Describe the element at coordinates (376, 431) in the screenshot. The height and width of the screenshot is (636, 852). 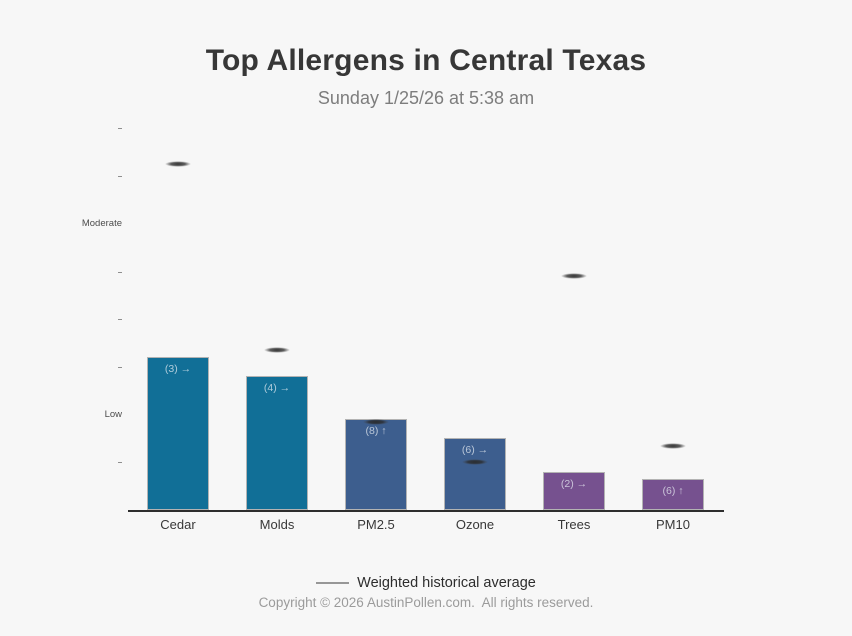
I see `bar-value-label: (8) ↑` at that location.